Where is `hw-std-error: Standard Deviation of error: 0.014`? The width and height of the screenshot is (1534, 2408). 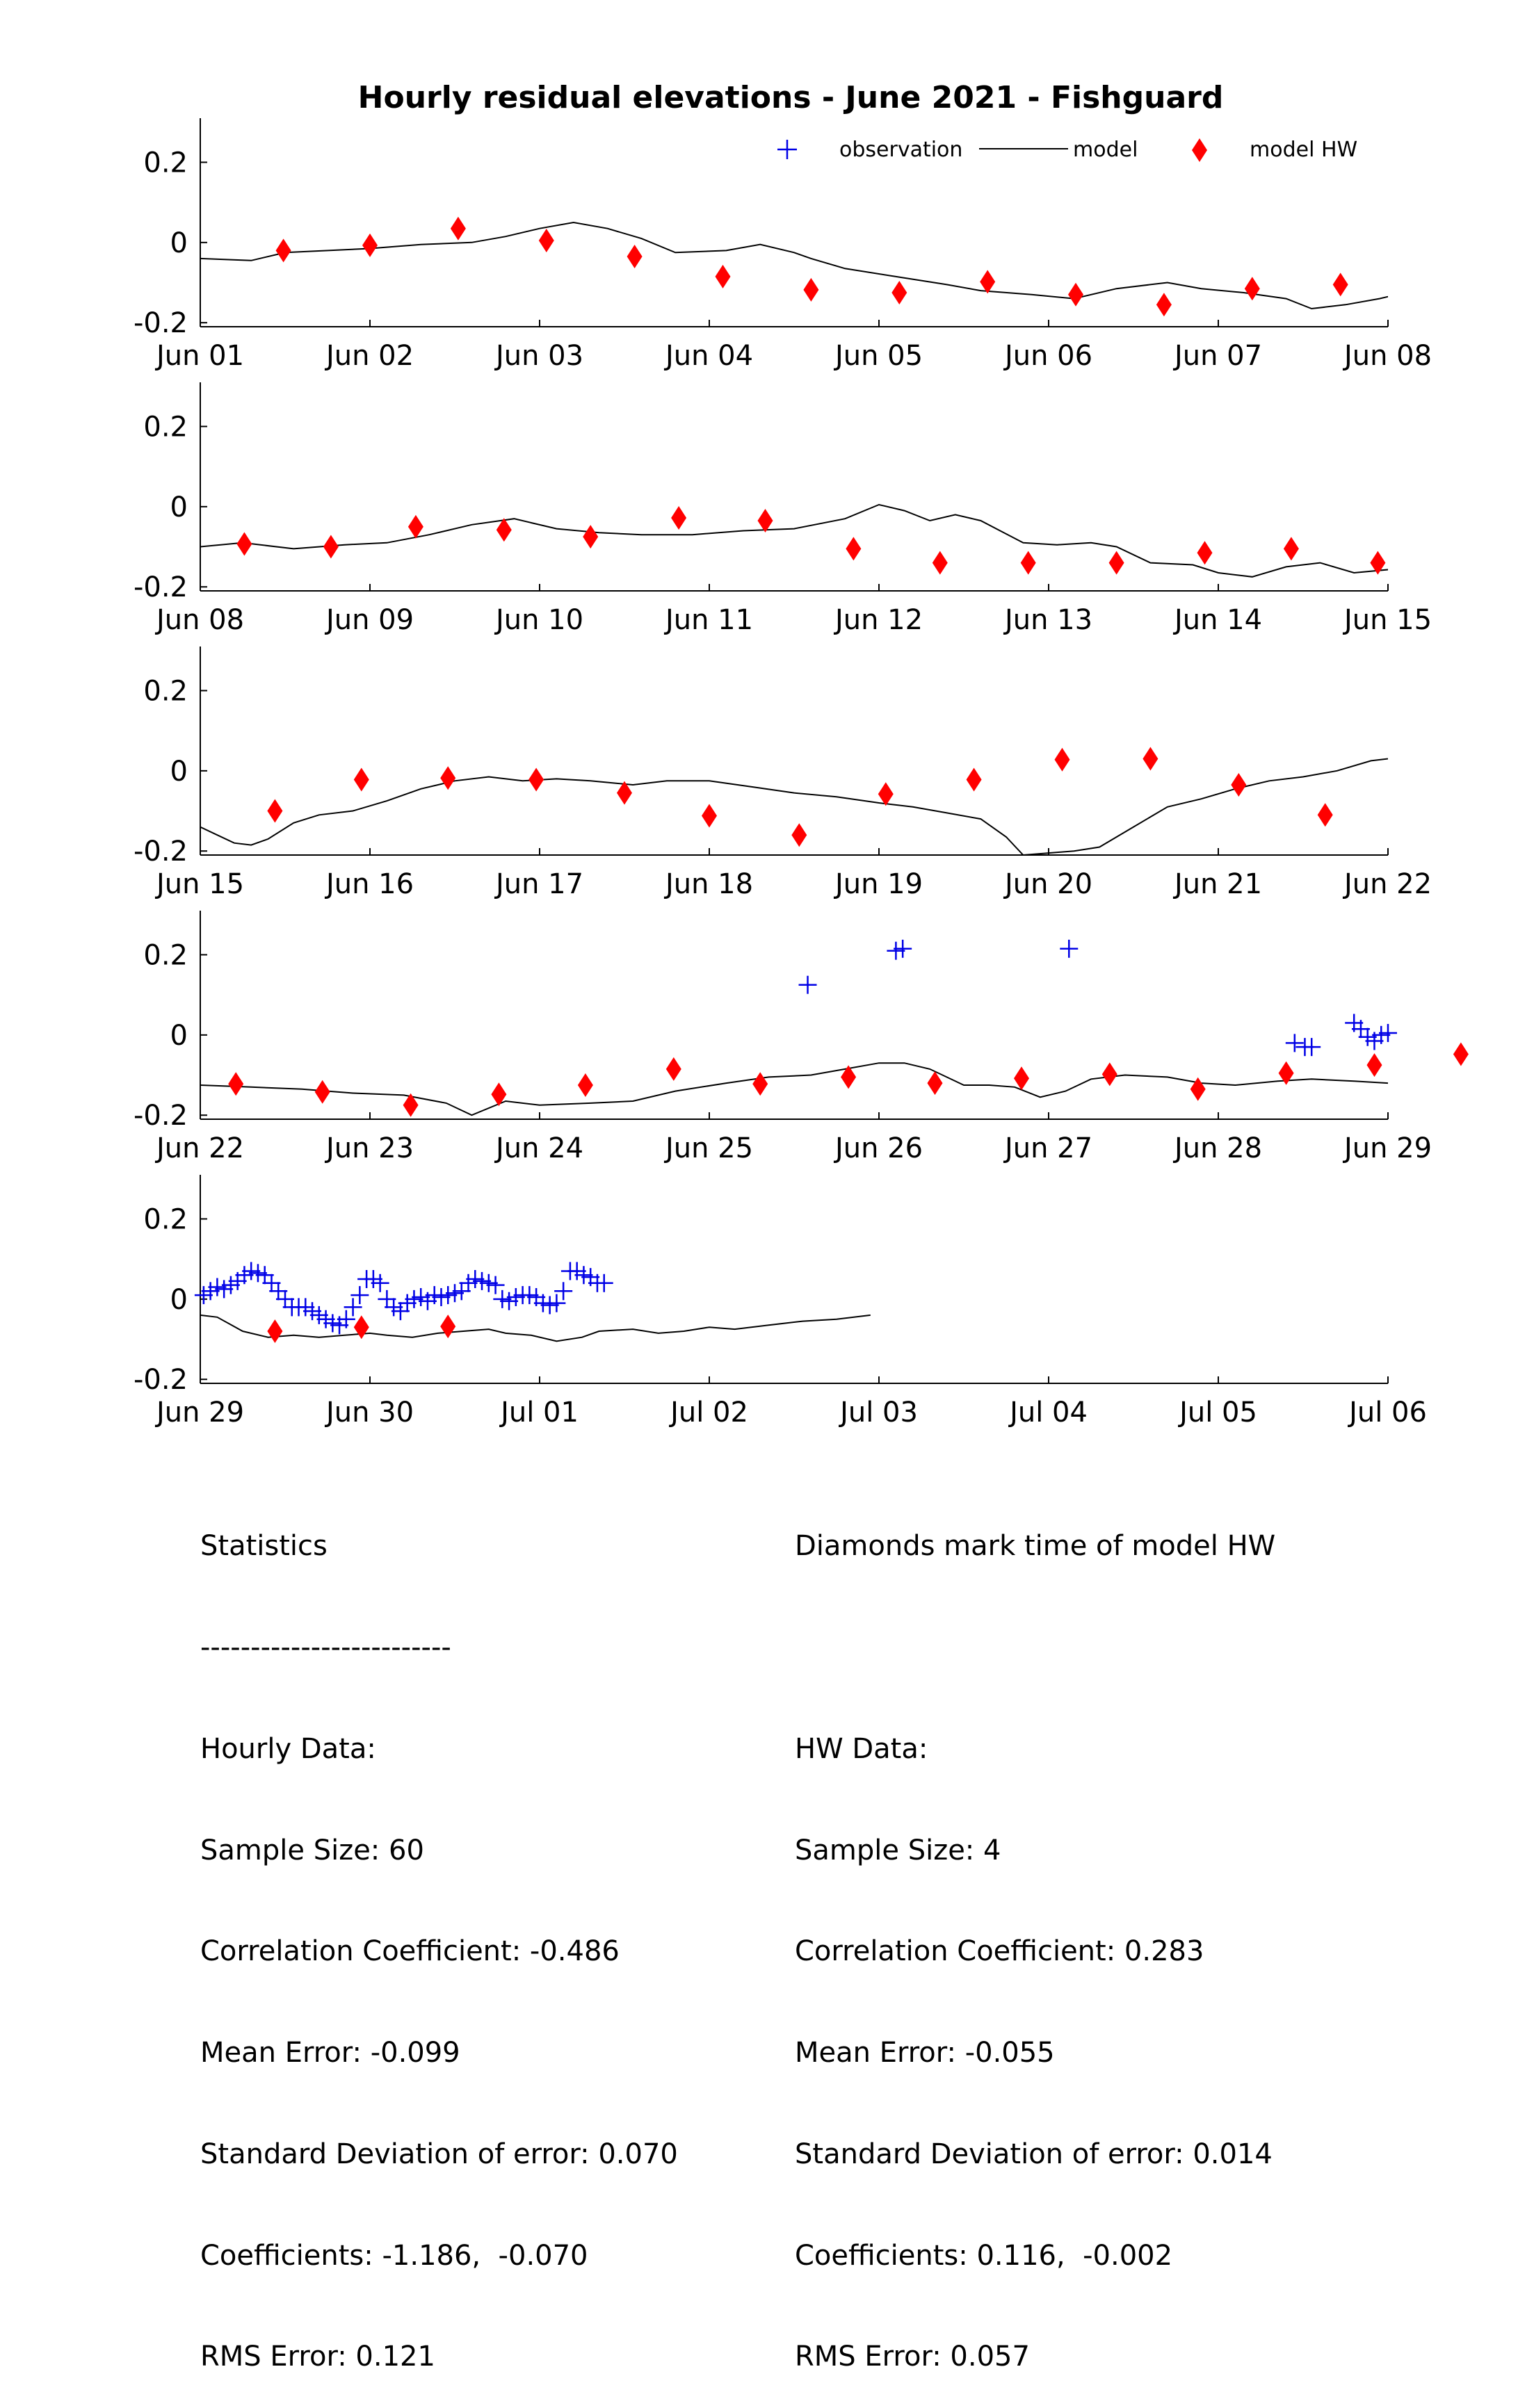 hw-std-error: Standard Deviation of error: 0.014 is located at coordinates (1034, 2154).